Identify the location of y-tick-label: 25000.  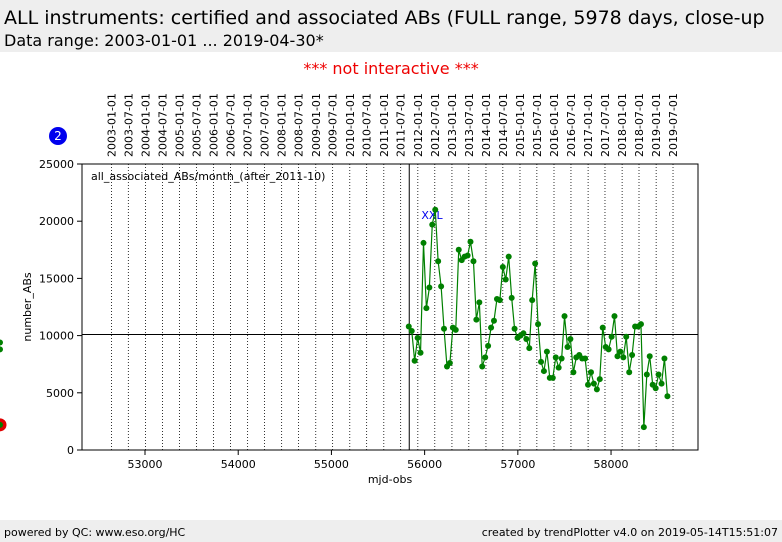
(56, 164).